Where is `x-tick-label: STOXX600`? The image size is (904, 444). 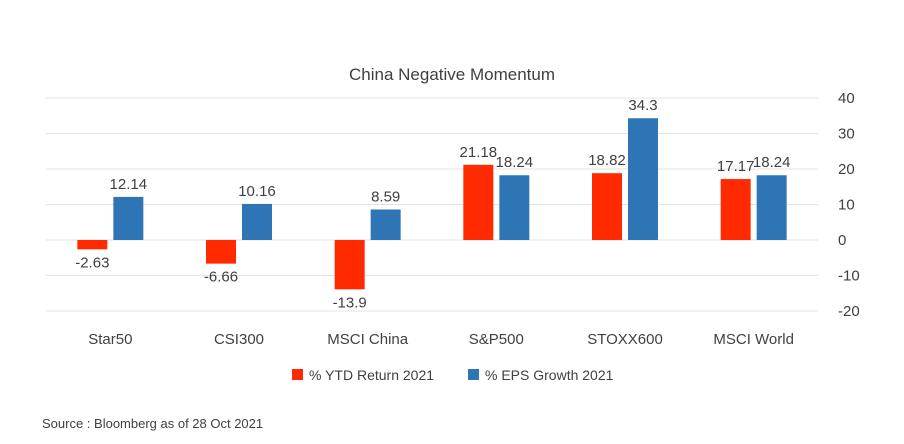 x-tick-label: STOXX600 is located at coordinates (625, 339).